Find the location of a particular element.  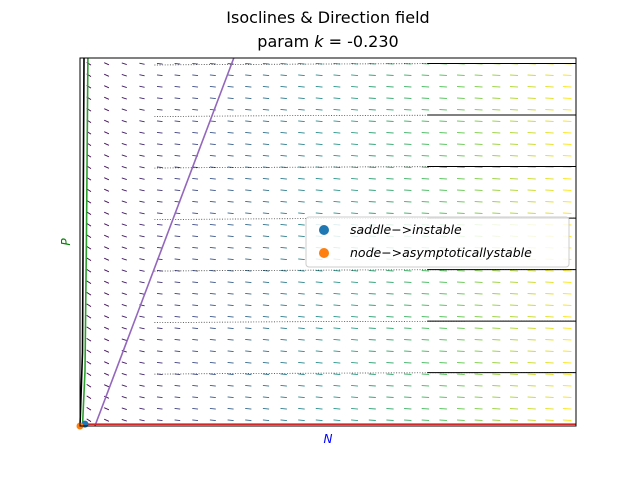

chart-subtitle: param k = -0.230 is located at coordinates (327, 41).